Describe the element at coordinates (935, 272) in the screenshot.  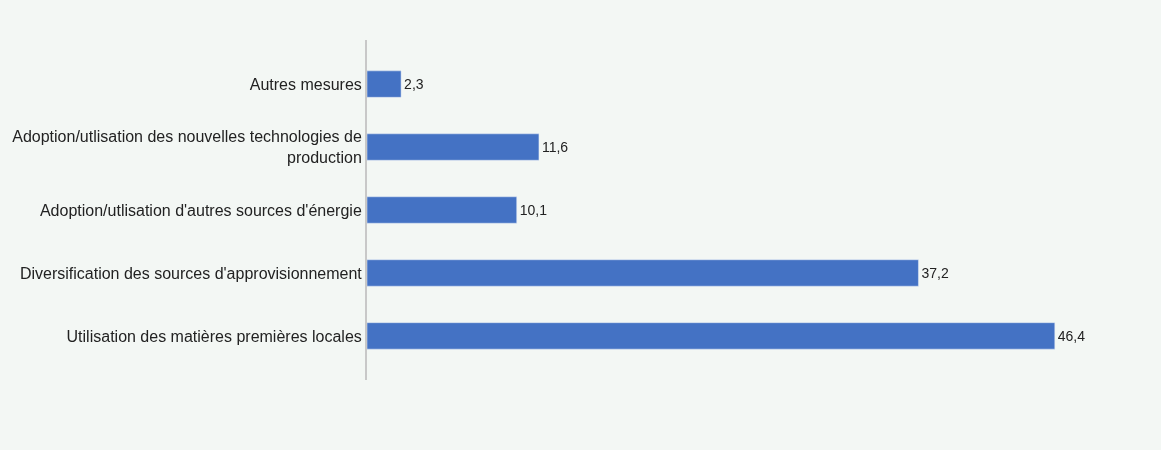
I see `data-label: 37,2` at that location.